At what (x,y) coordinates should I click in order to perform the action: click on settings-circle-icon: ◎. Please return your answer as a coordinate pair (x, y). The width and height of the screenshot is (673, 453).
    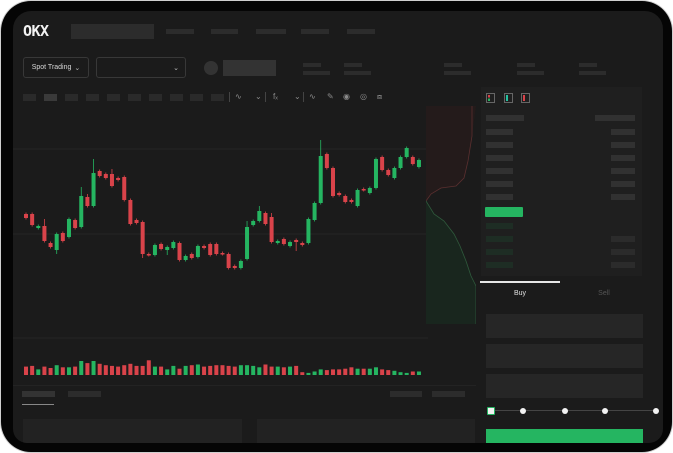
    Looking at the image, I should click on (363, 96).